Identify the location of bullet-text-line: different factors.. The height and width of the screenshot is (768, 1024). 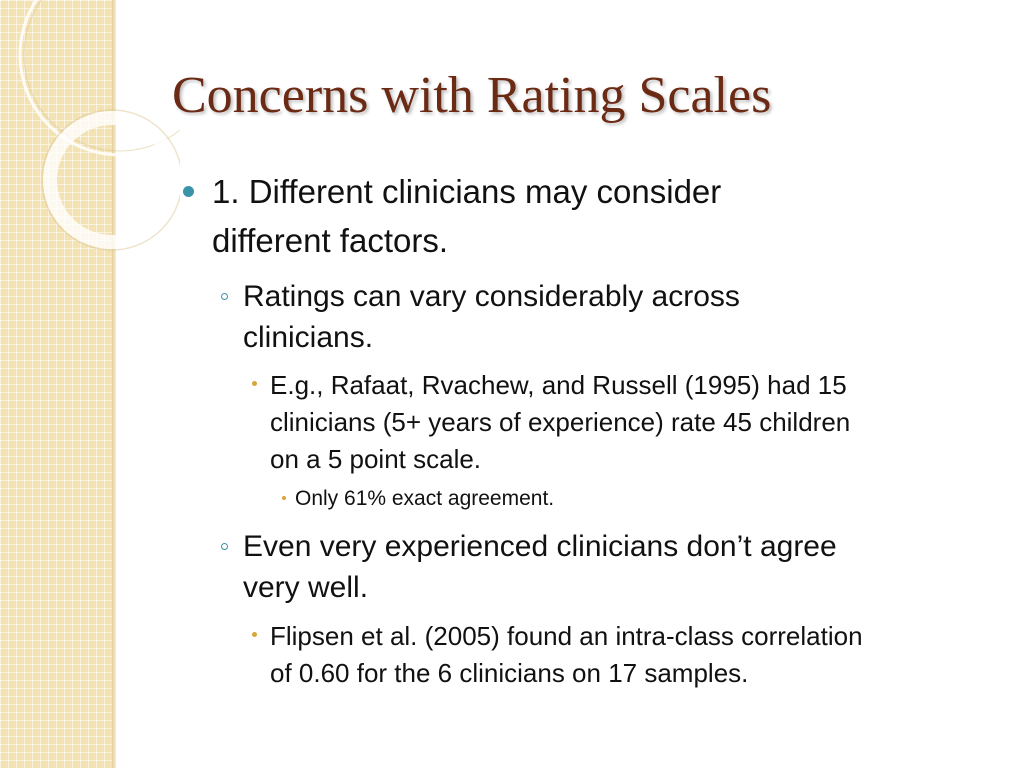
(330, 240).